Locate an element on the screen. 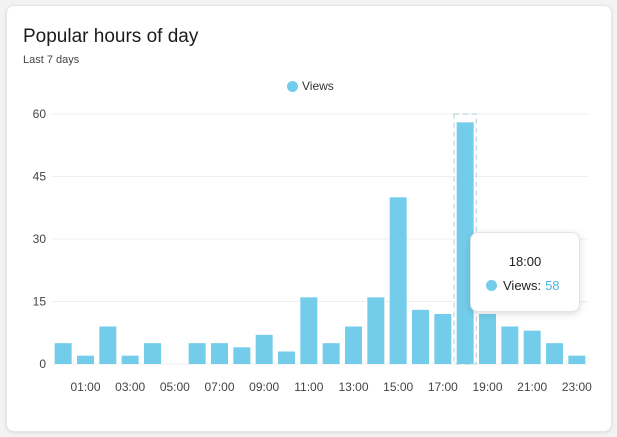 The width and height of the screenshot is (617, 437). x-tick-label: 09:00 is located at coordinates (264, 387).